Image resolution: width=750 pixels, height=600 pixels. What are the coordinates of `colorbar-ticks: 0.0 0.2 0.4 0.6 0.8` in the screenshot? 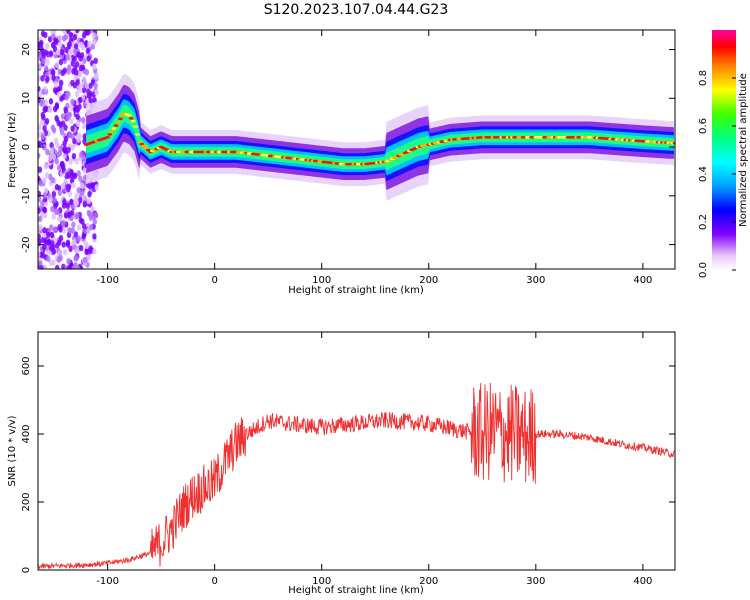 It's located at (717, 174).